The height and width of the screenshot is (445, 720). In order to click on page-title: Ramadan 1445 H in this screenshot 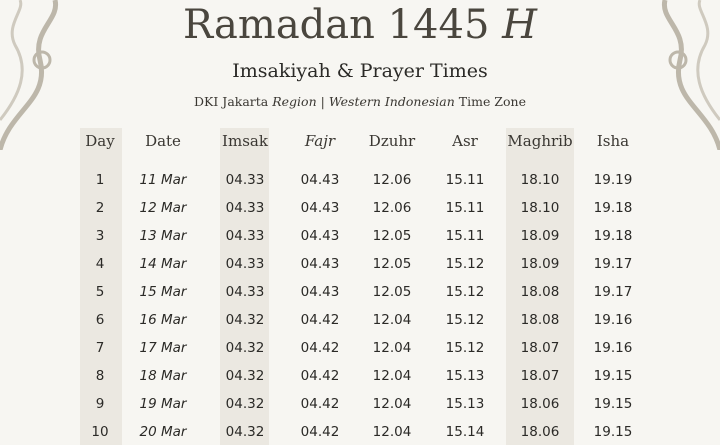, I will do `click(360, 25)`.